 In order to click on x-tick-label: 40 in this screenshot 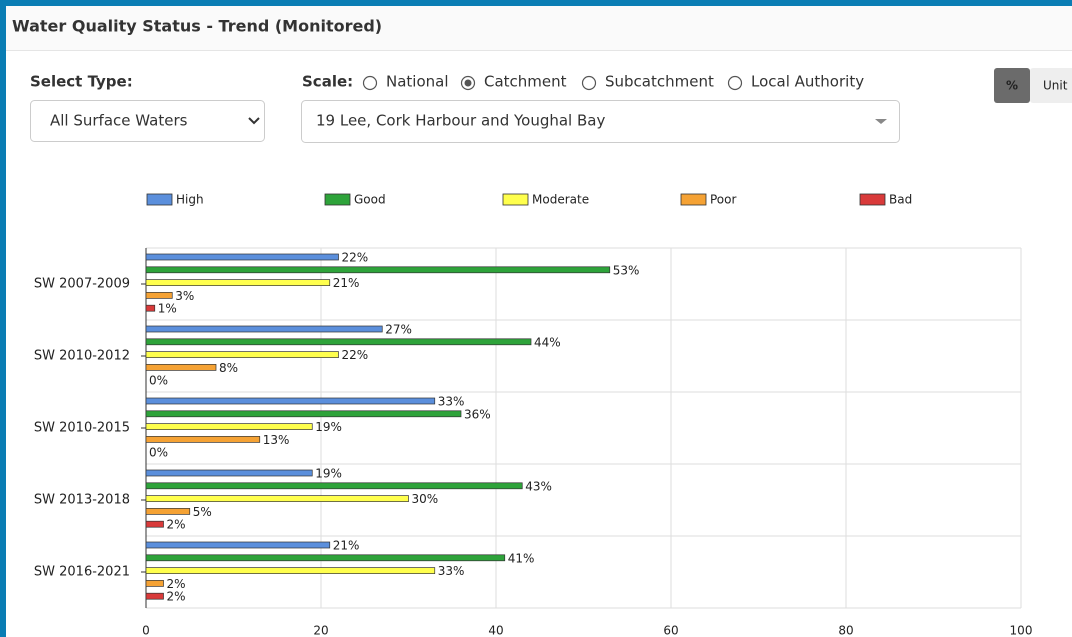, I will do `click(495, 630)`.